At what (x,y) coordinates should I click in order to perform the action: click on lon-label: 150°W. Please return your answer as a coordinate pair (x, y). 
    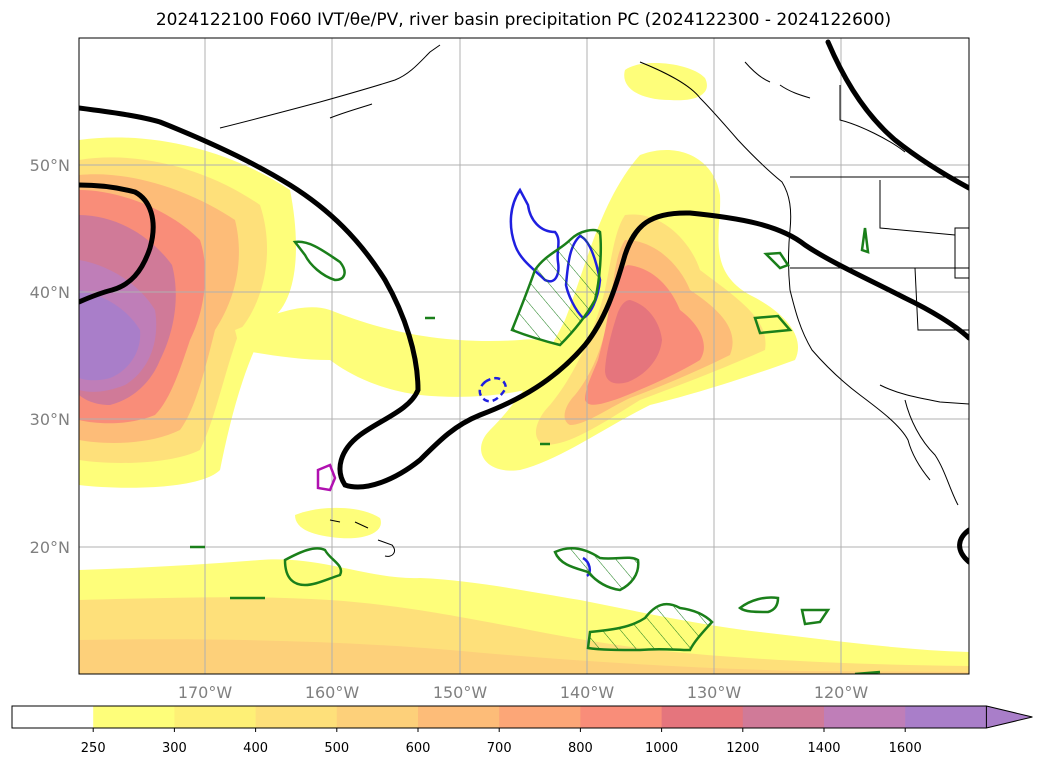
    Looking at the image, I should click on (460, 692).